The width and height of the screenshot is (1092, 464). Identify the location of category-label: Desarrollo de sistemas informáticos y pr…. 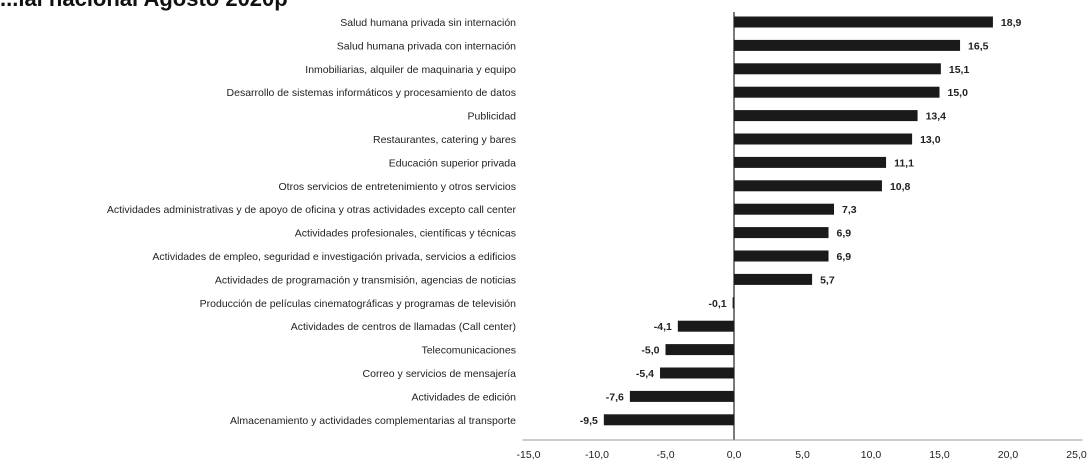
(371, 93).